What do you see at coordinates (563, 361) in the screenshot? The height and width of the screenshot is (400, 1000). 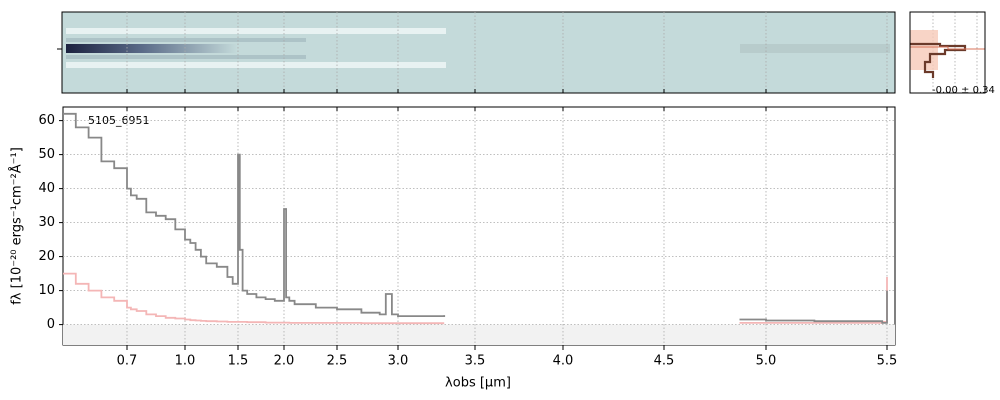 I see `x-tick-label: 4.0` at bounding box center [563, 361].